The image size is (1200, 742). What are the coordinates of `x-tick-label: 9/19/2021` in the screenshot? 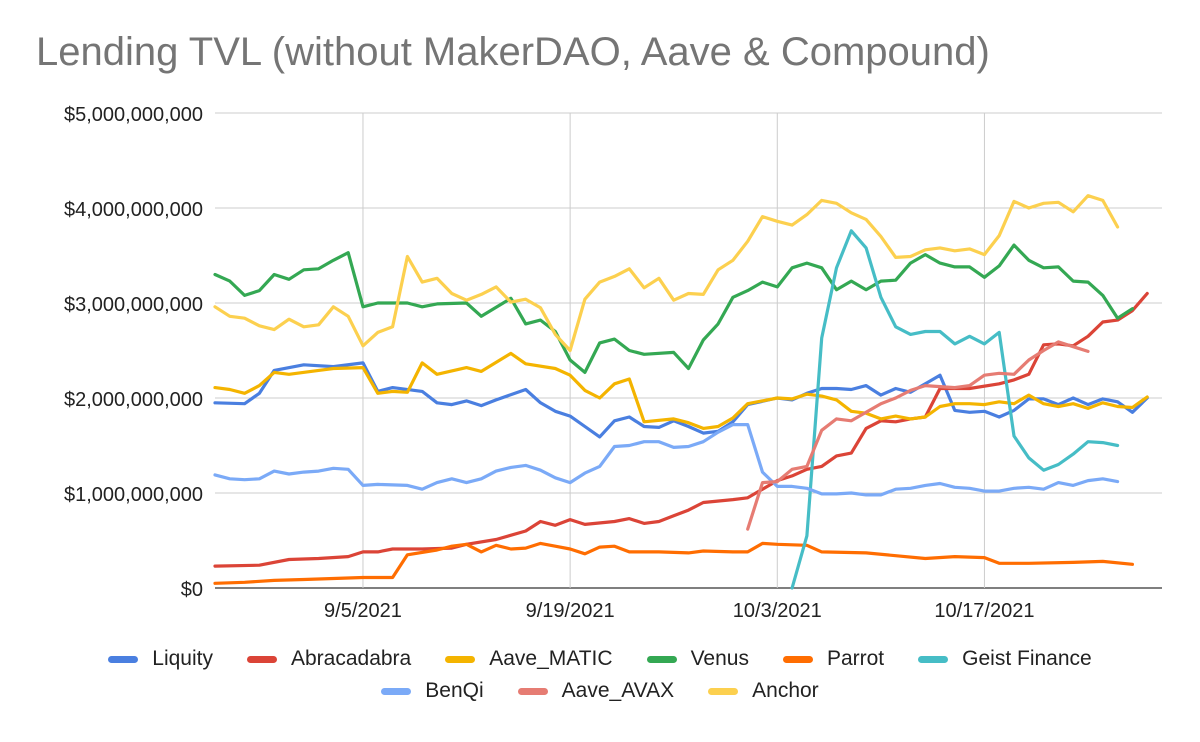 It's located at (570, 611).